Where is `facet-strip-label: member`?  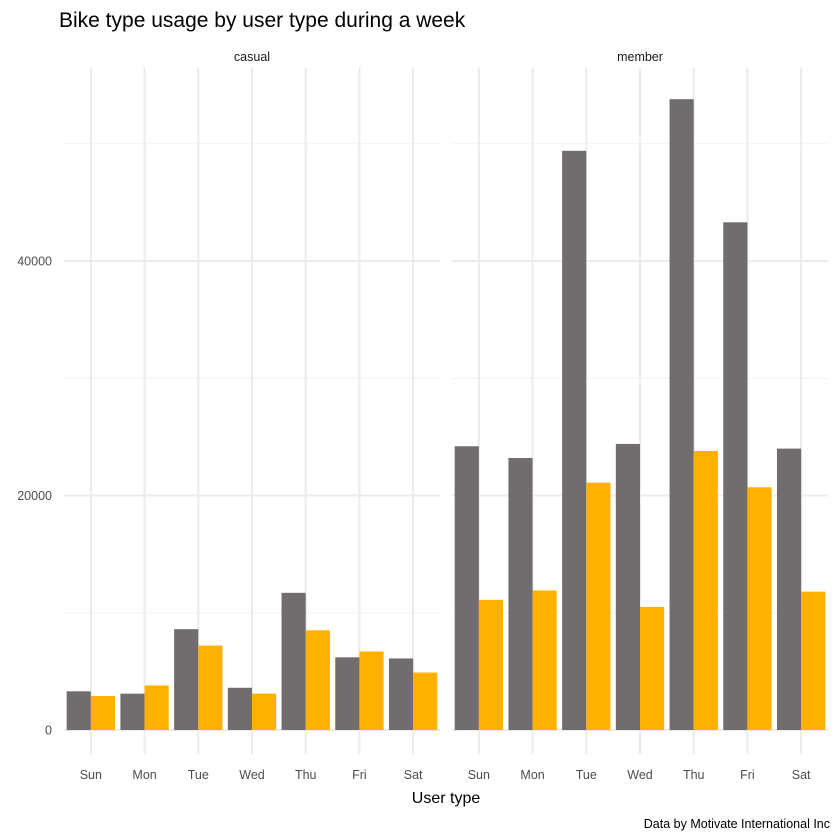
facet-strip-label: member is located at coordinates (640, 57).